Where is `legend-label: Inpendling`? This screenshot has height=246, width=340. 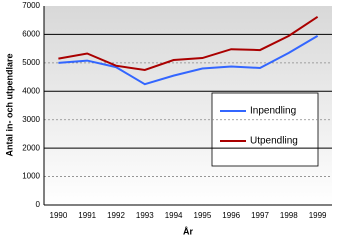 legend-label: Inpendling is located at coordinates (273, 111).